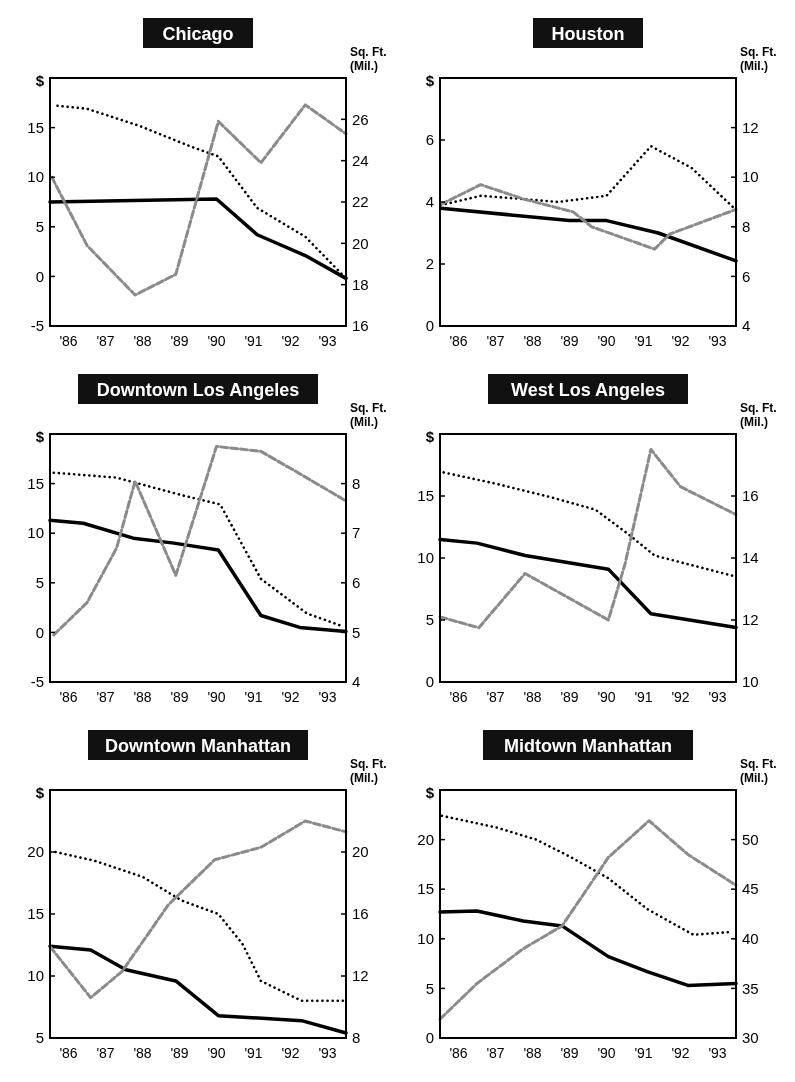 This screenshot has height=1082, width=795. I want to click on y2-tick-label: 22, so click(360, 202).